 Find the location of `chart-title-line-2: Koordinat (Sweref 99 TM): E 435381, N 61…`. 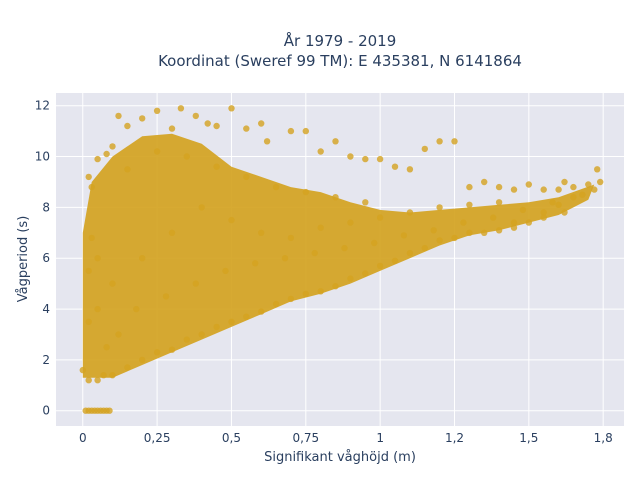

chart-title-line-2: Koordinat (Sweref 99 TM): E 435381, N 61… is located at coordinates (340, 61).